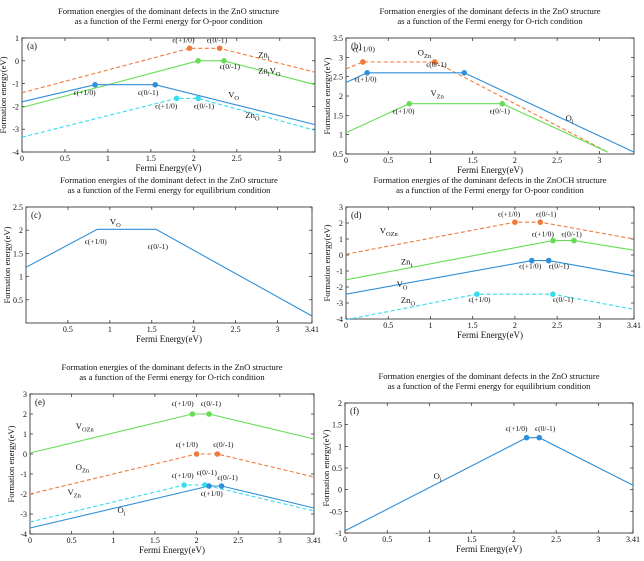 This screenshot has height=561, width=644. I want to click on x-tick-label-f: 0.5, so click(387, 539).